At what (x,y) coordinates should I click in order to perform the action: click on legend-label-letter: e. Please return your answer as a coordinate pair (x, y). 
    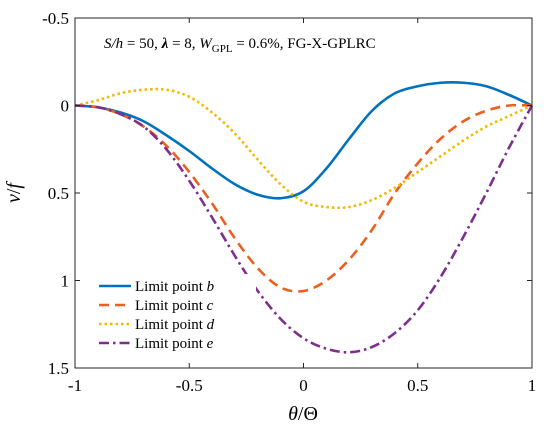
    Looking at the image, I should click on (210, 344).